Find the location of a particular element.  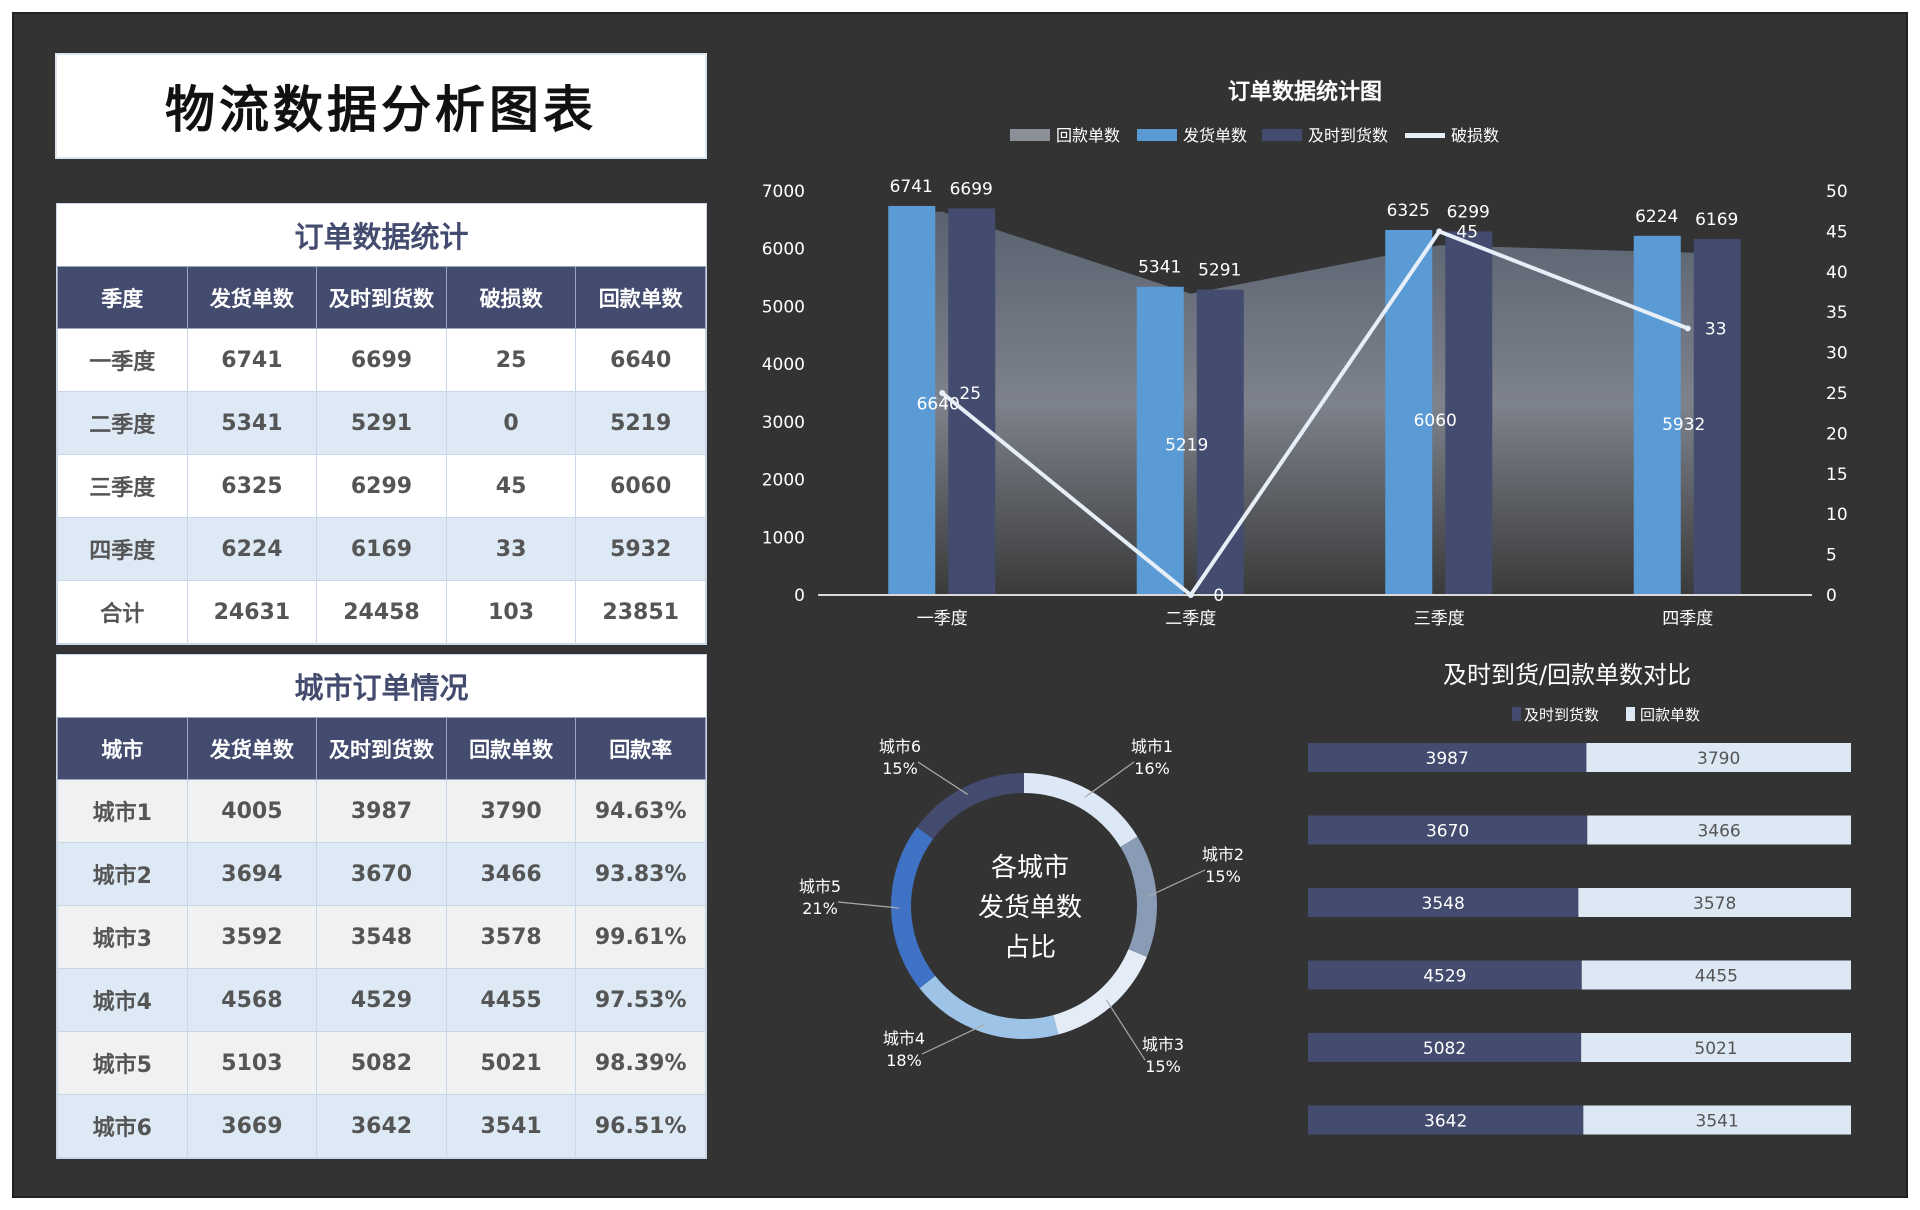

table-cell: 103 is located at coordinates (511, 612).